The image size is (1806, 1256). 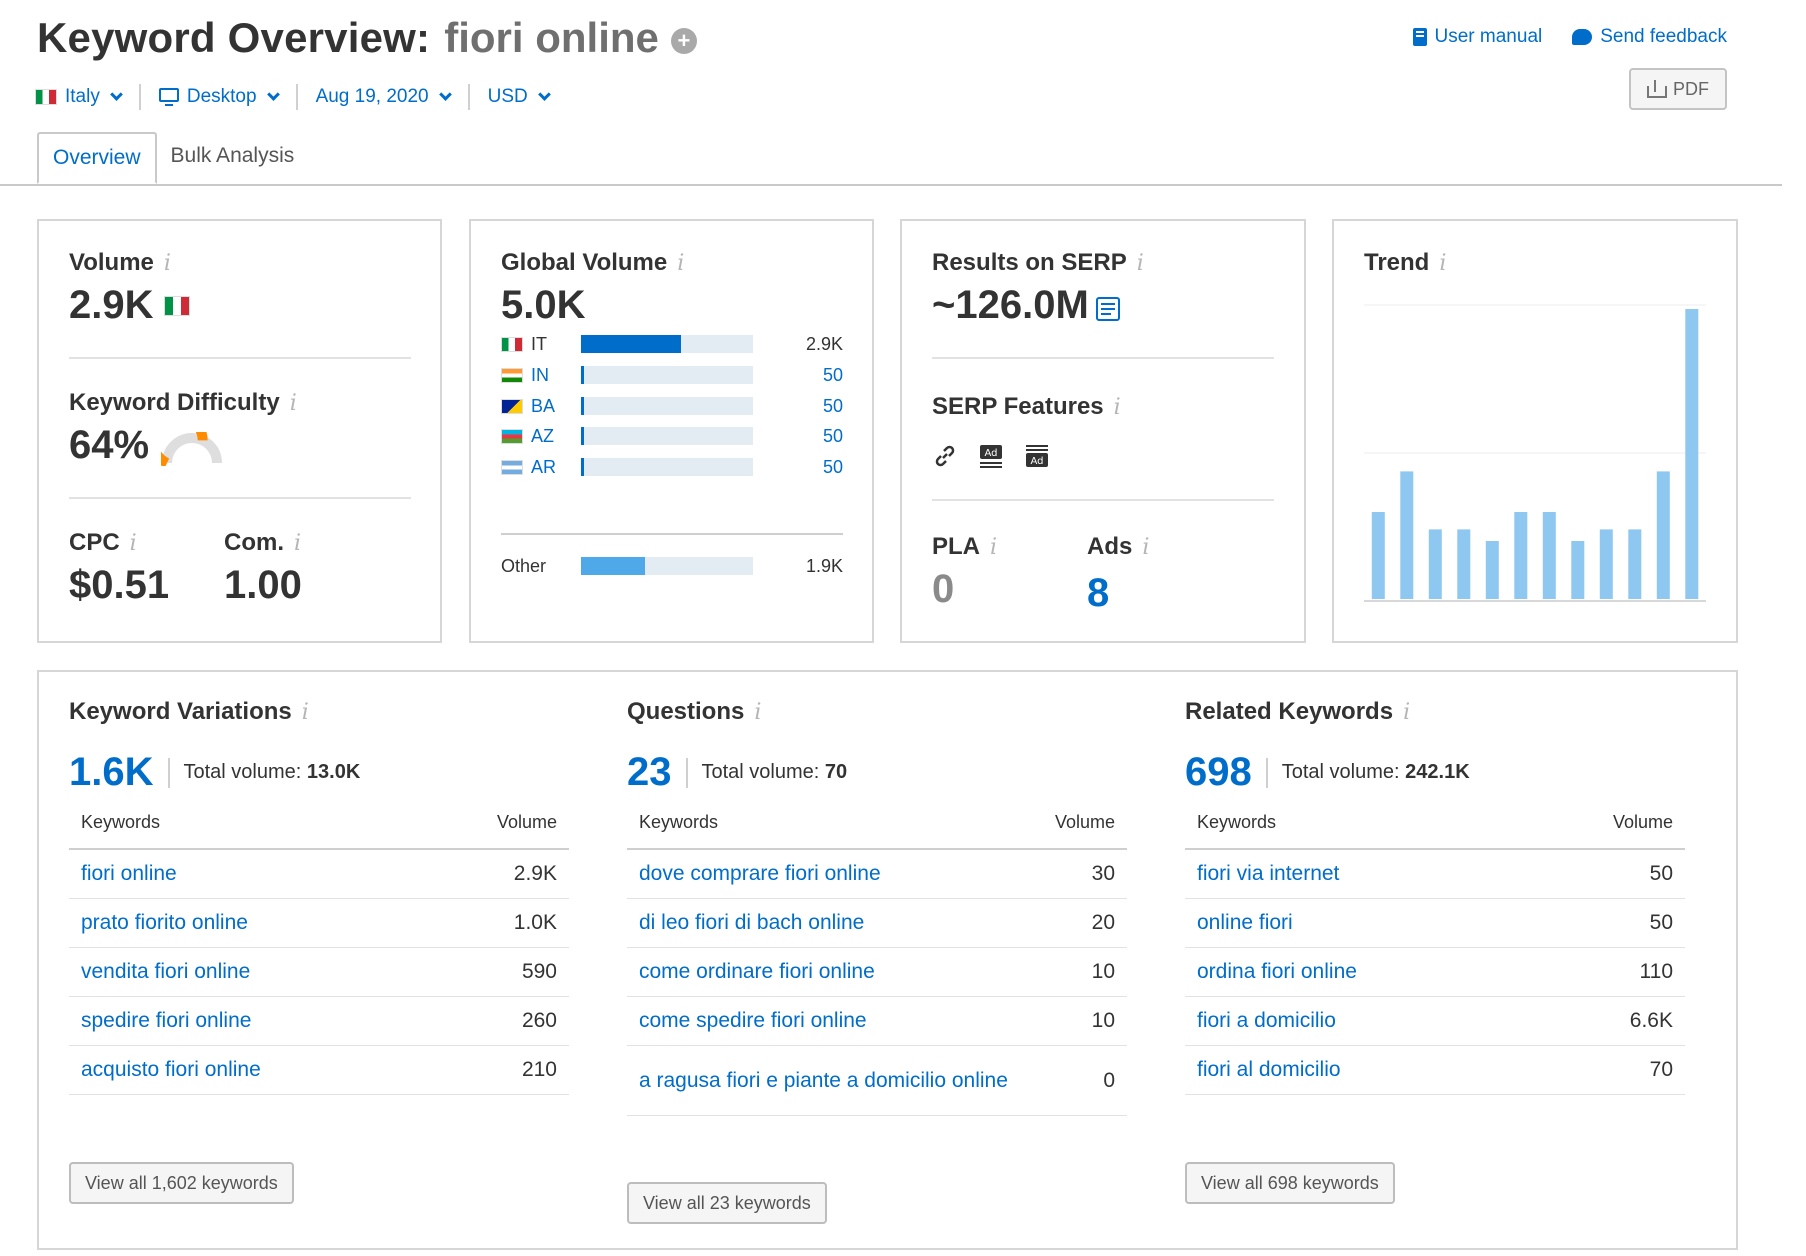 I want to click on it-flag-icon, so click(x=512, y=344).